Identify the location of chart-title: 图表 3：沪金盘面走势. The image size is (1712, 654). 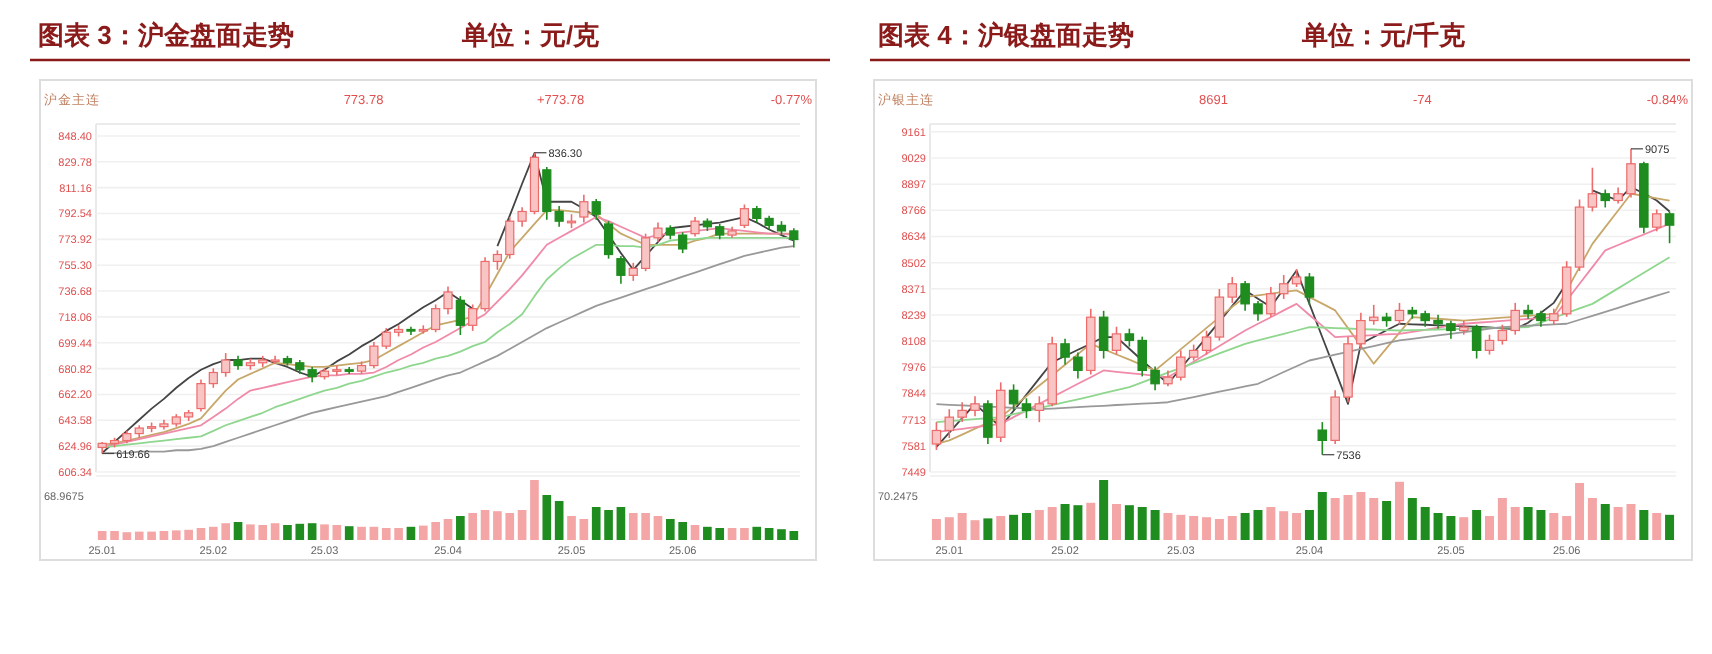
(166, 35).